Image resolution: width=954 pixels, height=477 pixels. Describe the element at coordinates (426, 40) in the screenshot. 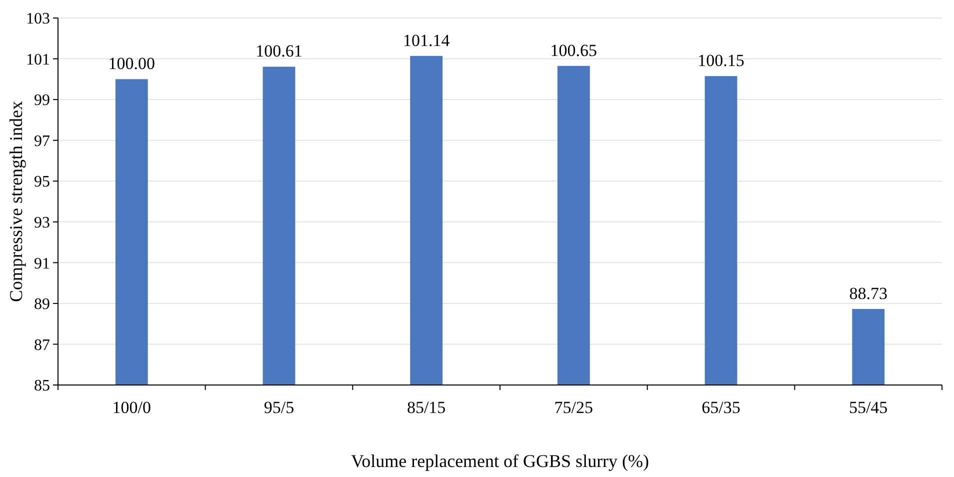

I see `data-label: 101.14` at that location.